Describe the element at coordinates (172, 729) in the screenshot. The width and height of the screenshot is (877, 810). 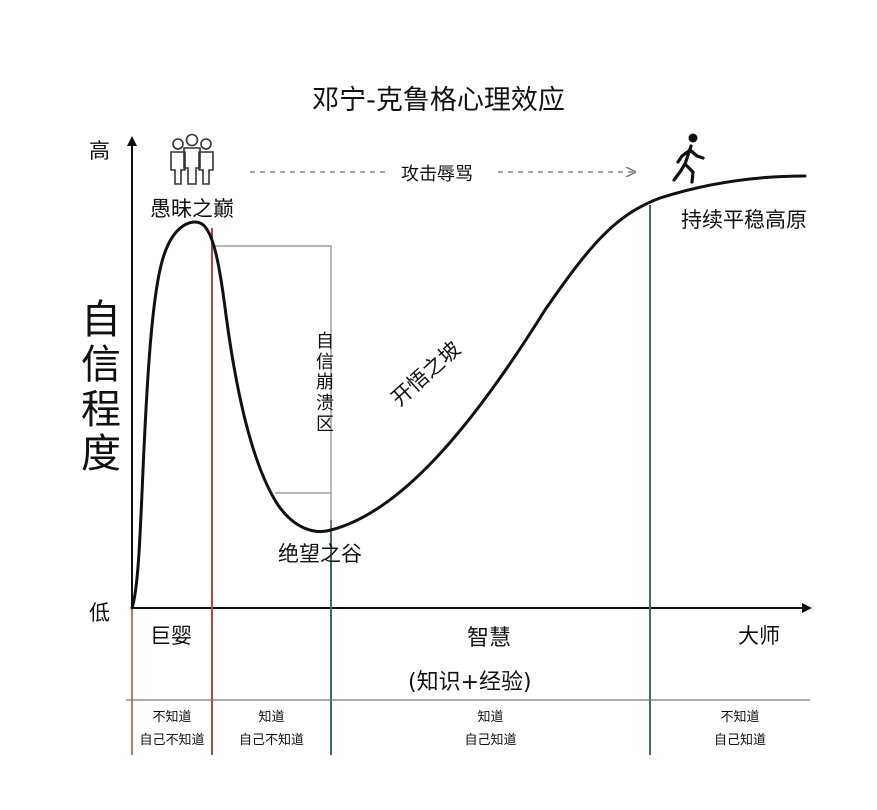
I see `stage-cell-1: 不知道 自己不知道` at that location.